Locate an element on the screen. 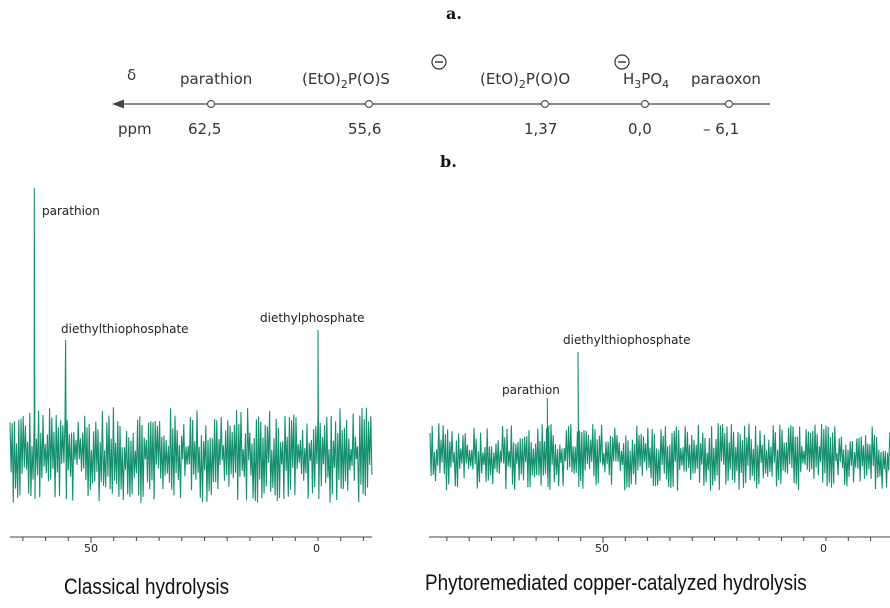 This screenshot has width=890, height=608. peak-label-diethylphosphate: diethylphosphate is located at coordinates (312, 318).